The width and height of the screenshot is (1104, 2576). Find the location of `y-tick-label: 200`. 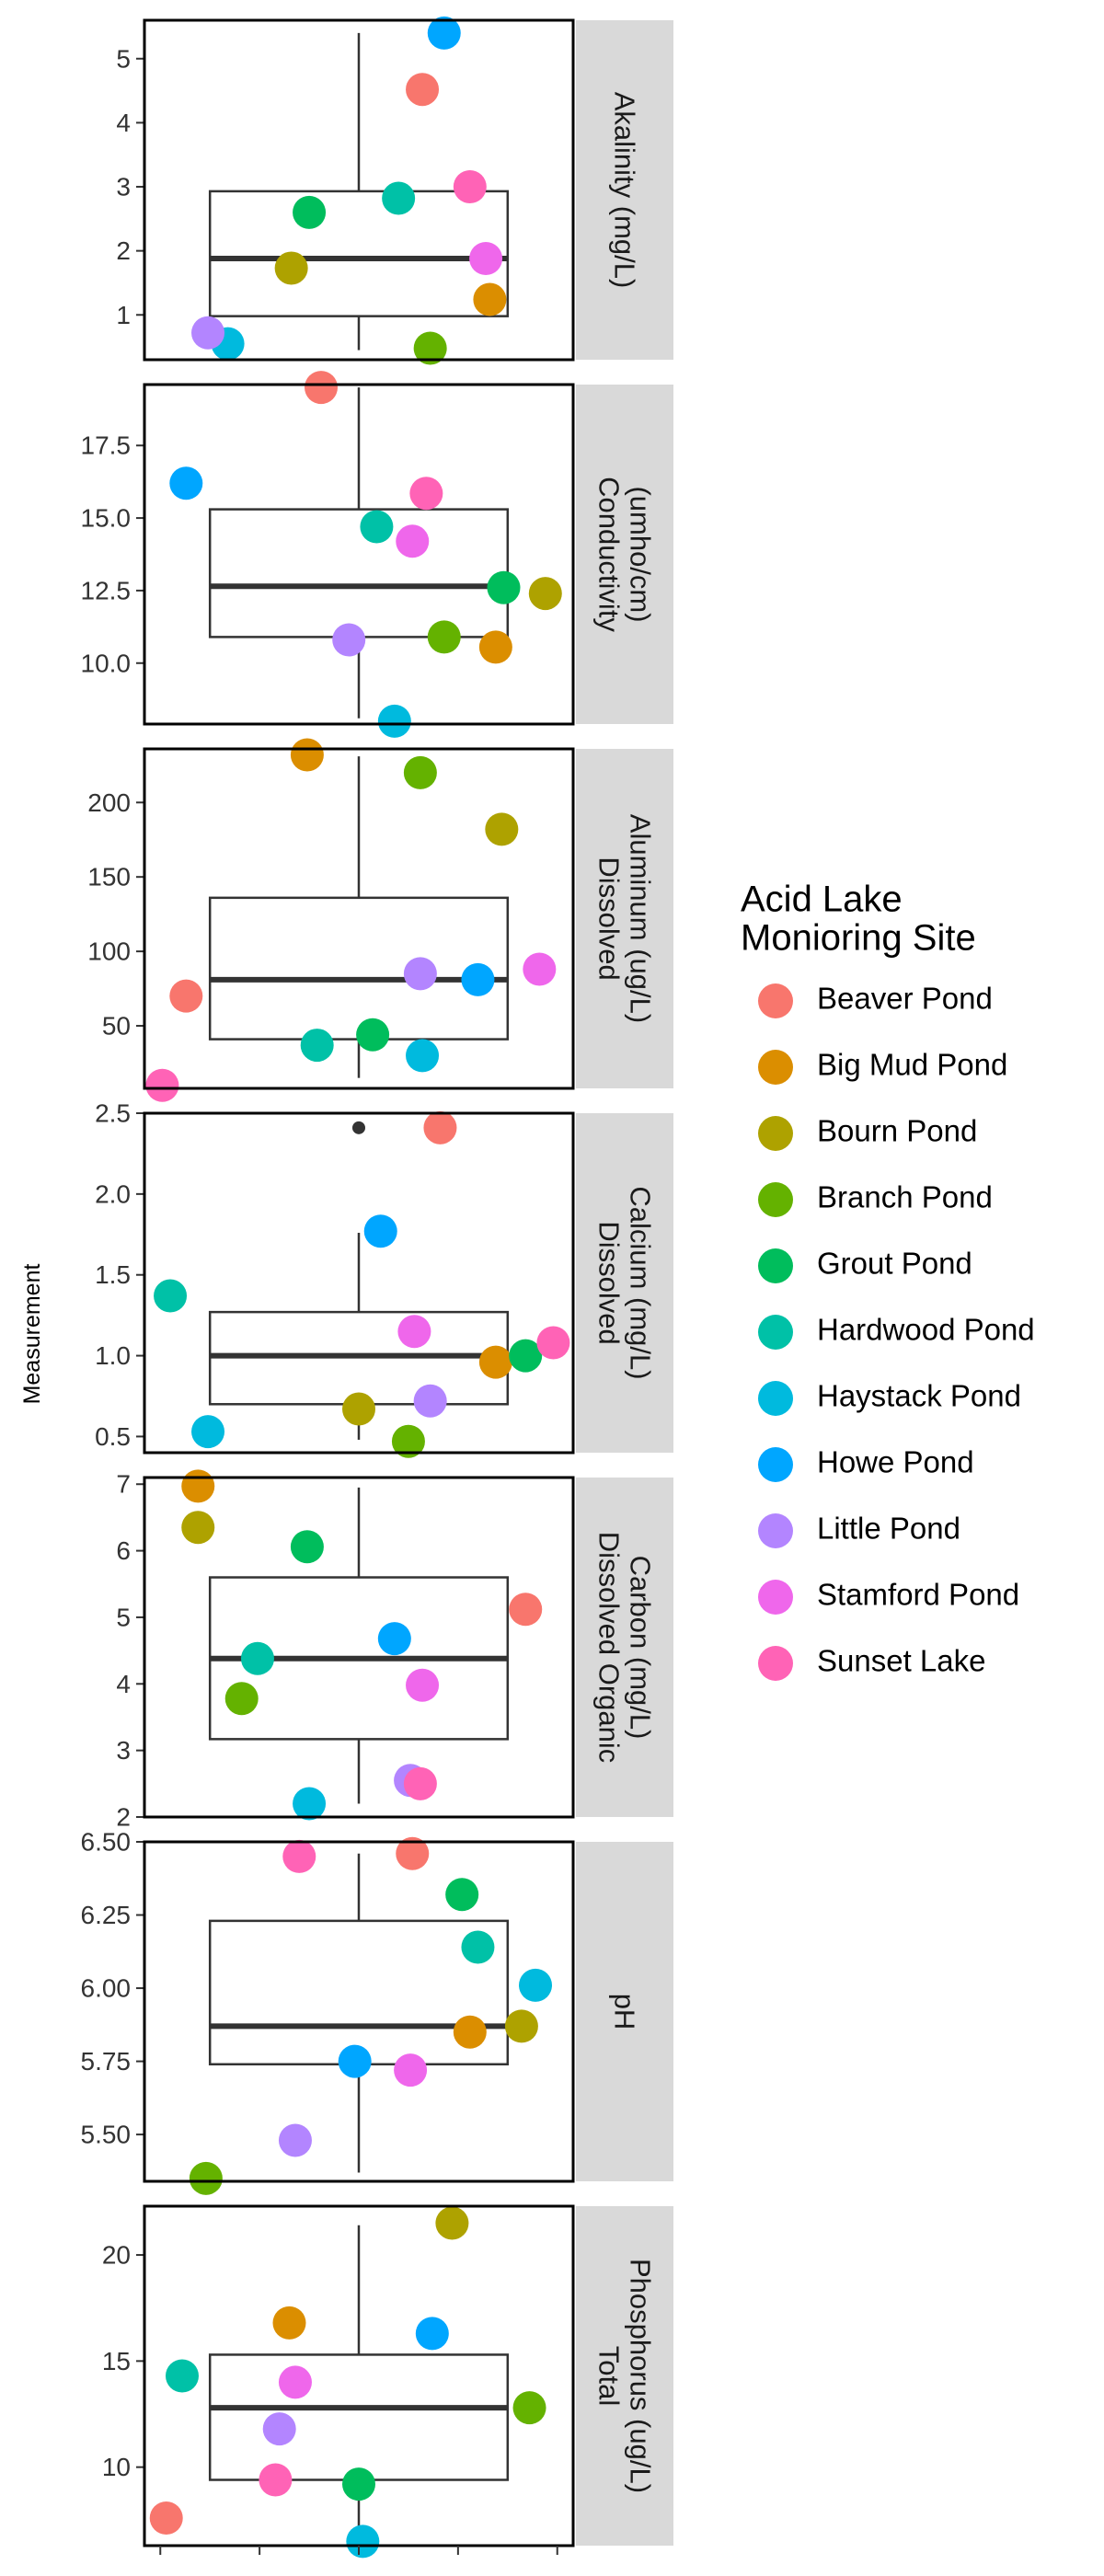

y-tick-label: 200 is located at coordinates (109, 802).